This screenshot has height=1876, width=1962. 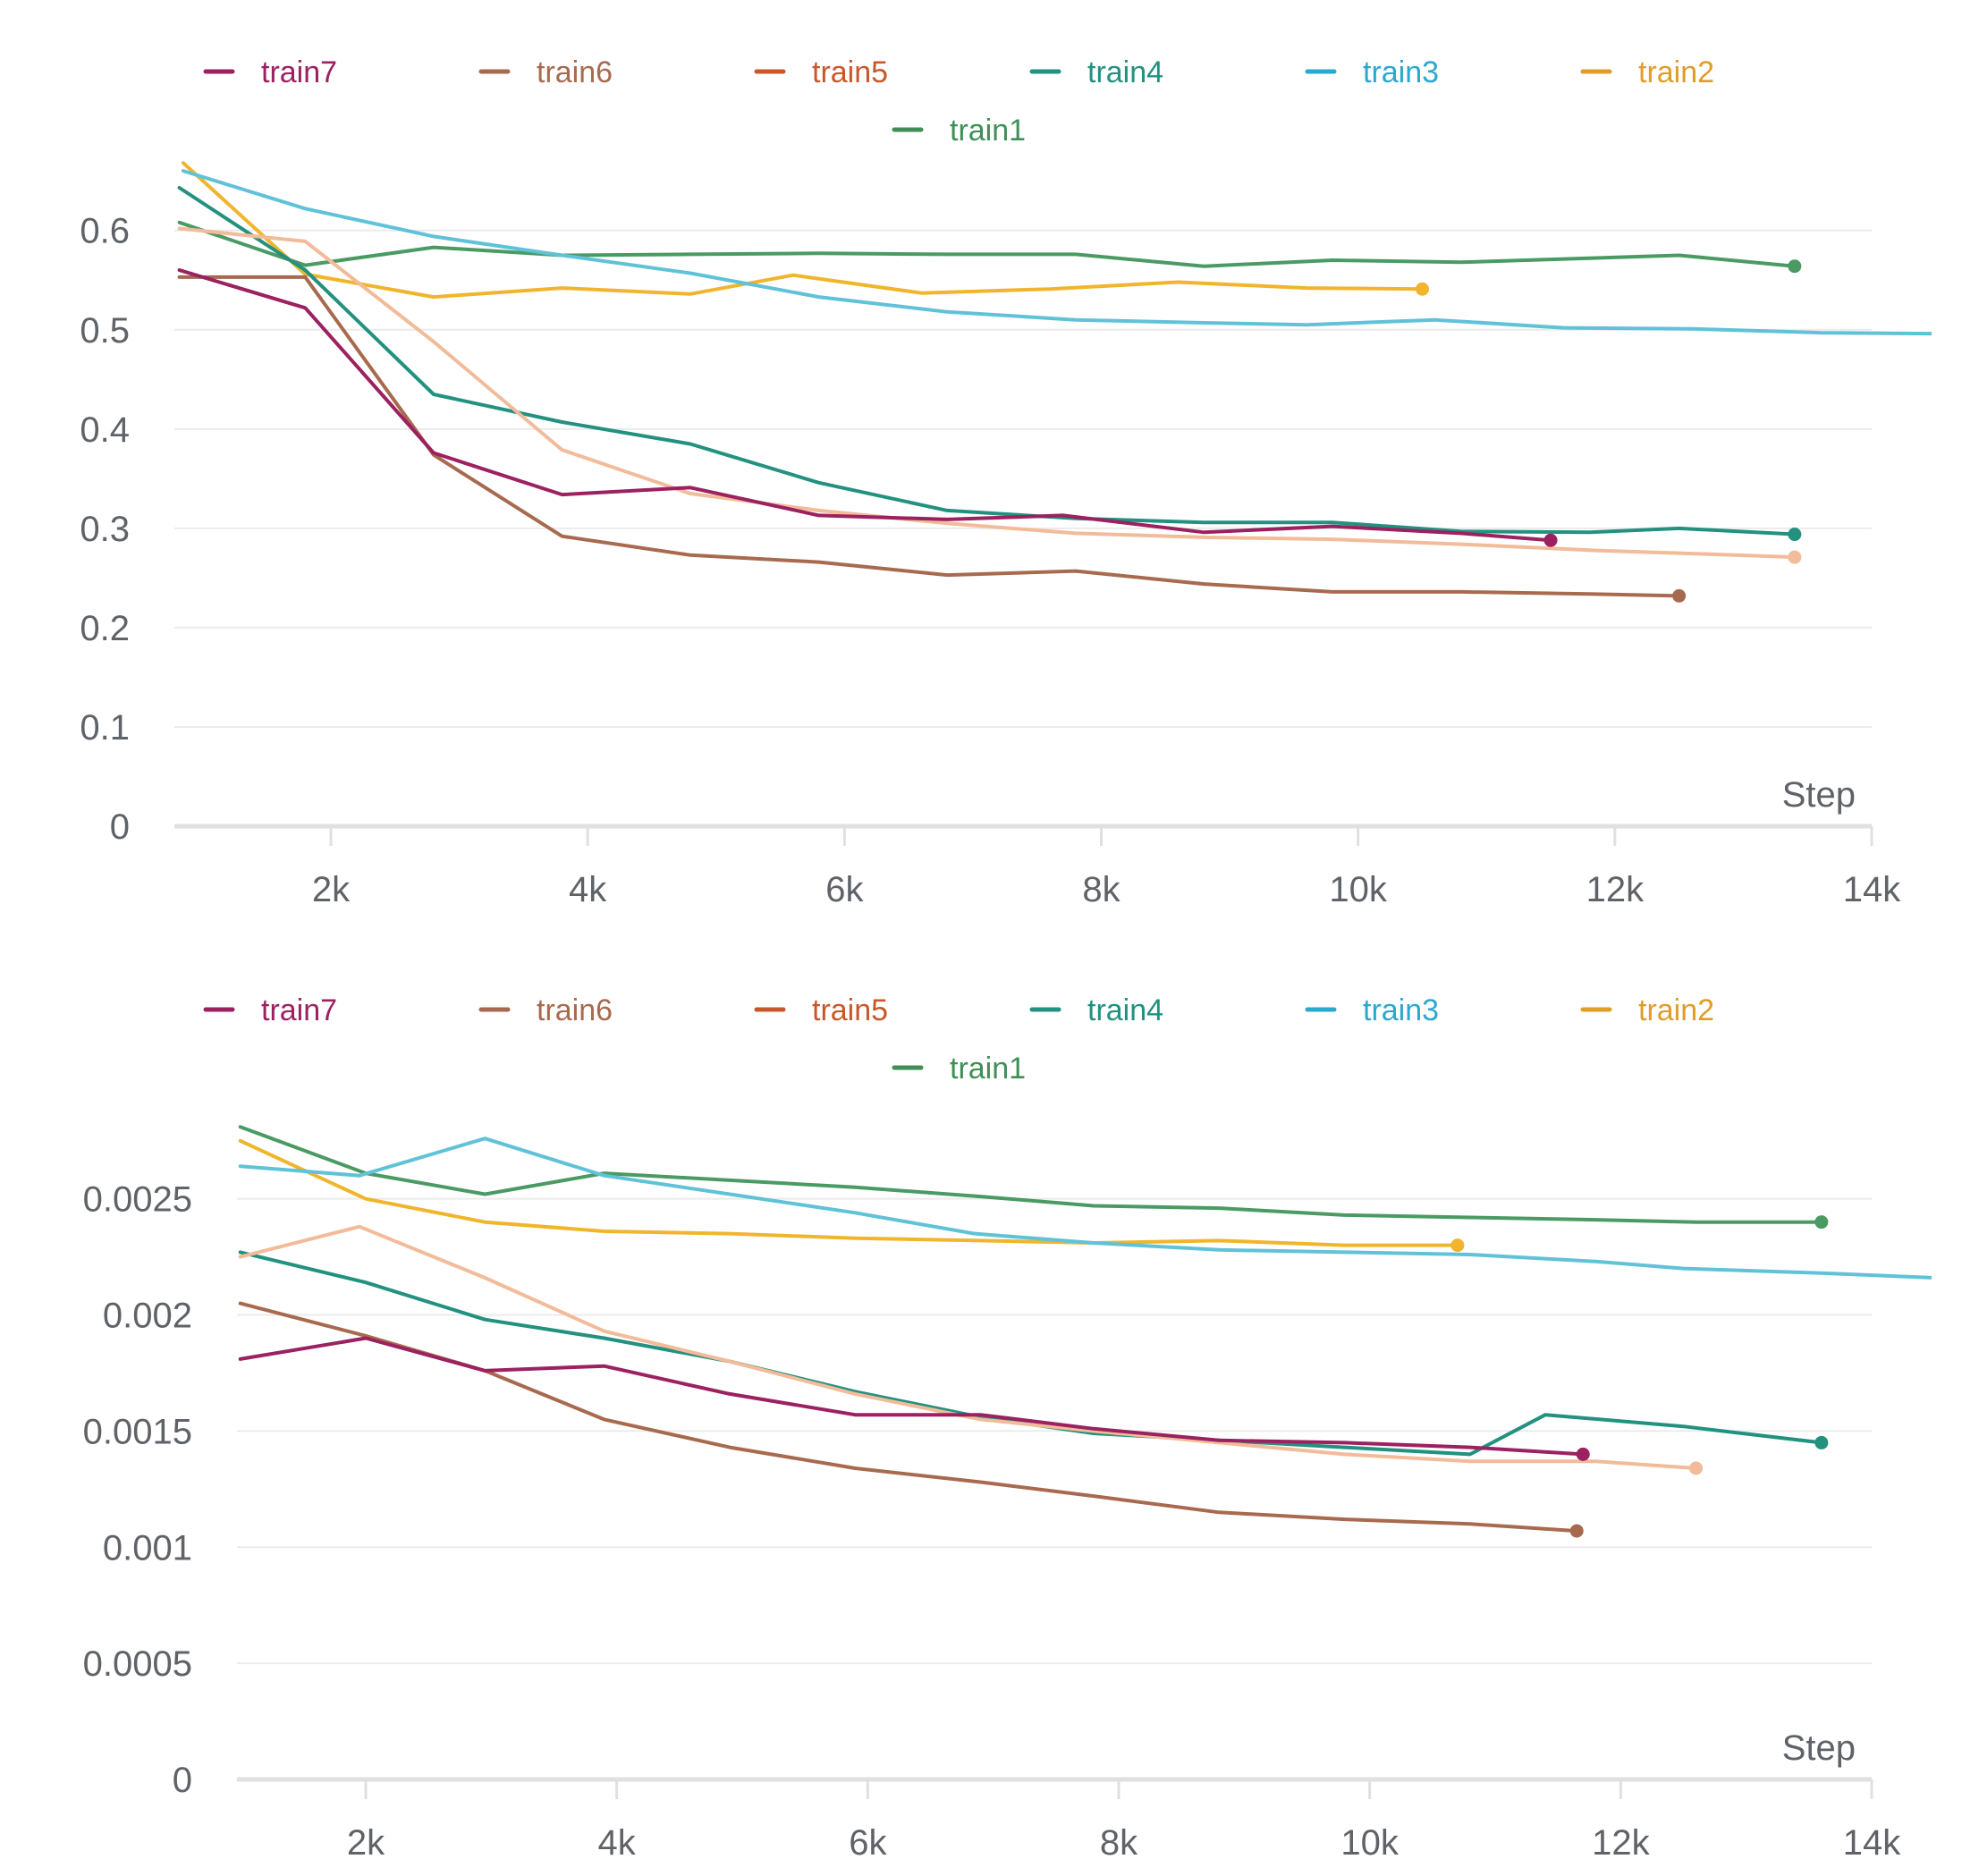 What do you see at coordinates (848, 1193) in the screenshot?
I see `chart2-line-train2` at bounding box center [848, 1193].